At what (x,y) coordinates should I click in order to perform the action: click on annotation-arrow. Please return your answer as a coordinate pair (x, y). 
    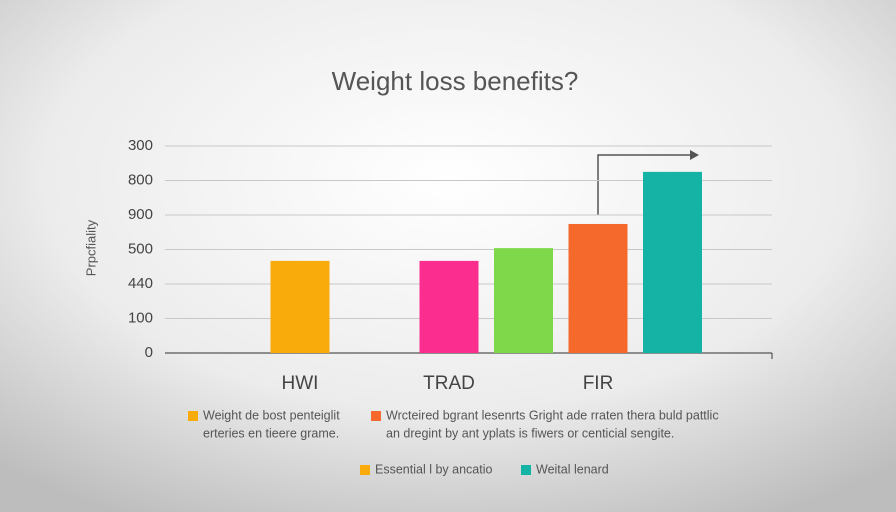
    Looking at the image, I should click on (644, 184).